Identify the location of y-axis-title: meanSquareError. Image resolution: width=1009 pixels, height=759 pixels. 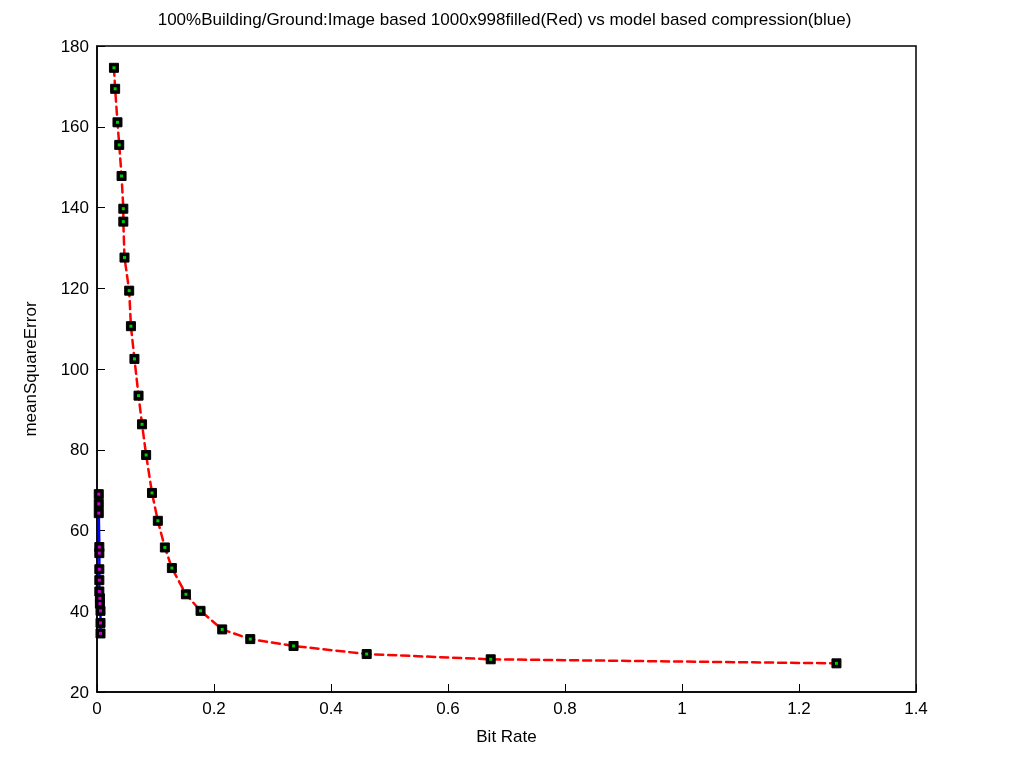
(30, 369).